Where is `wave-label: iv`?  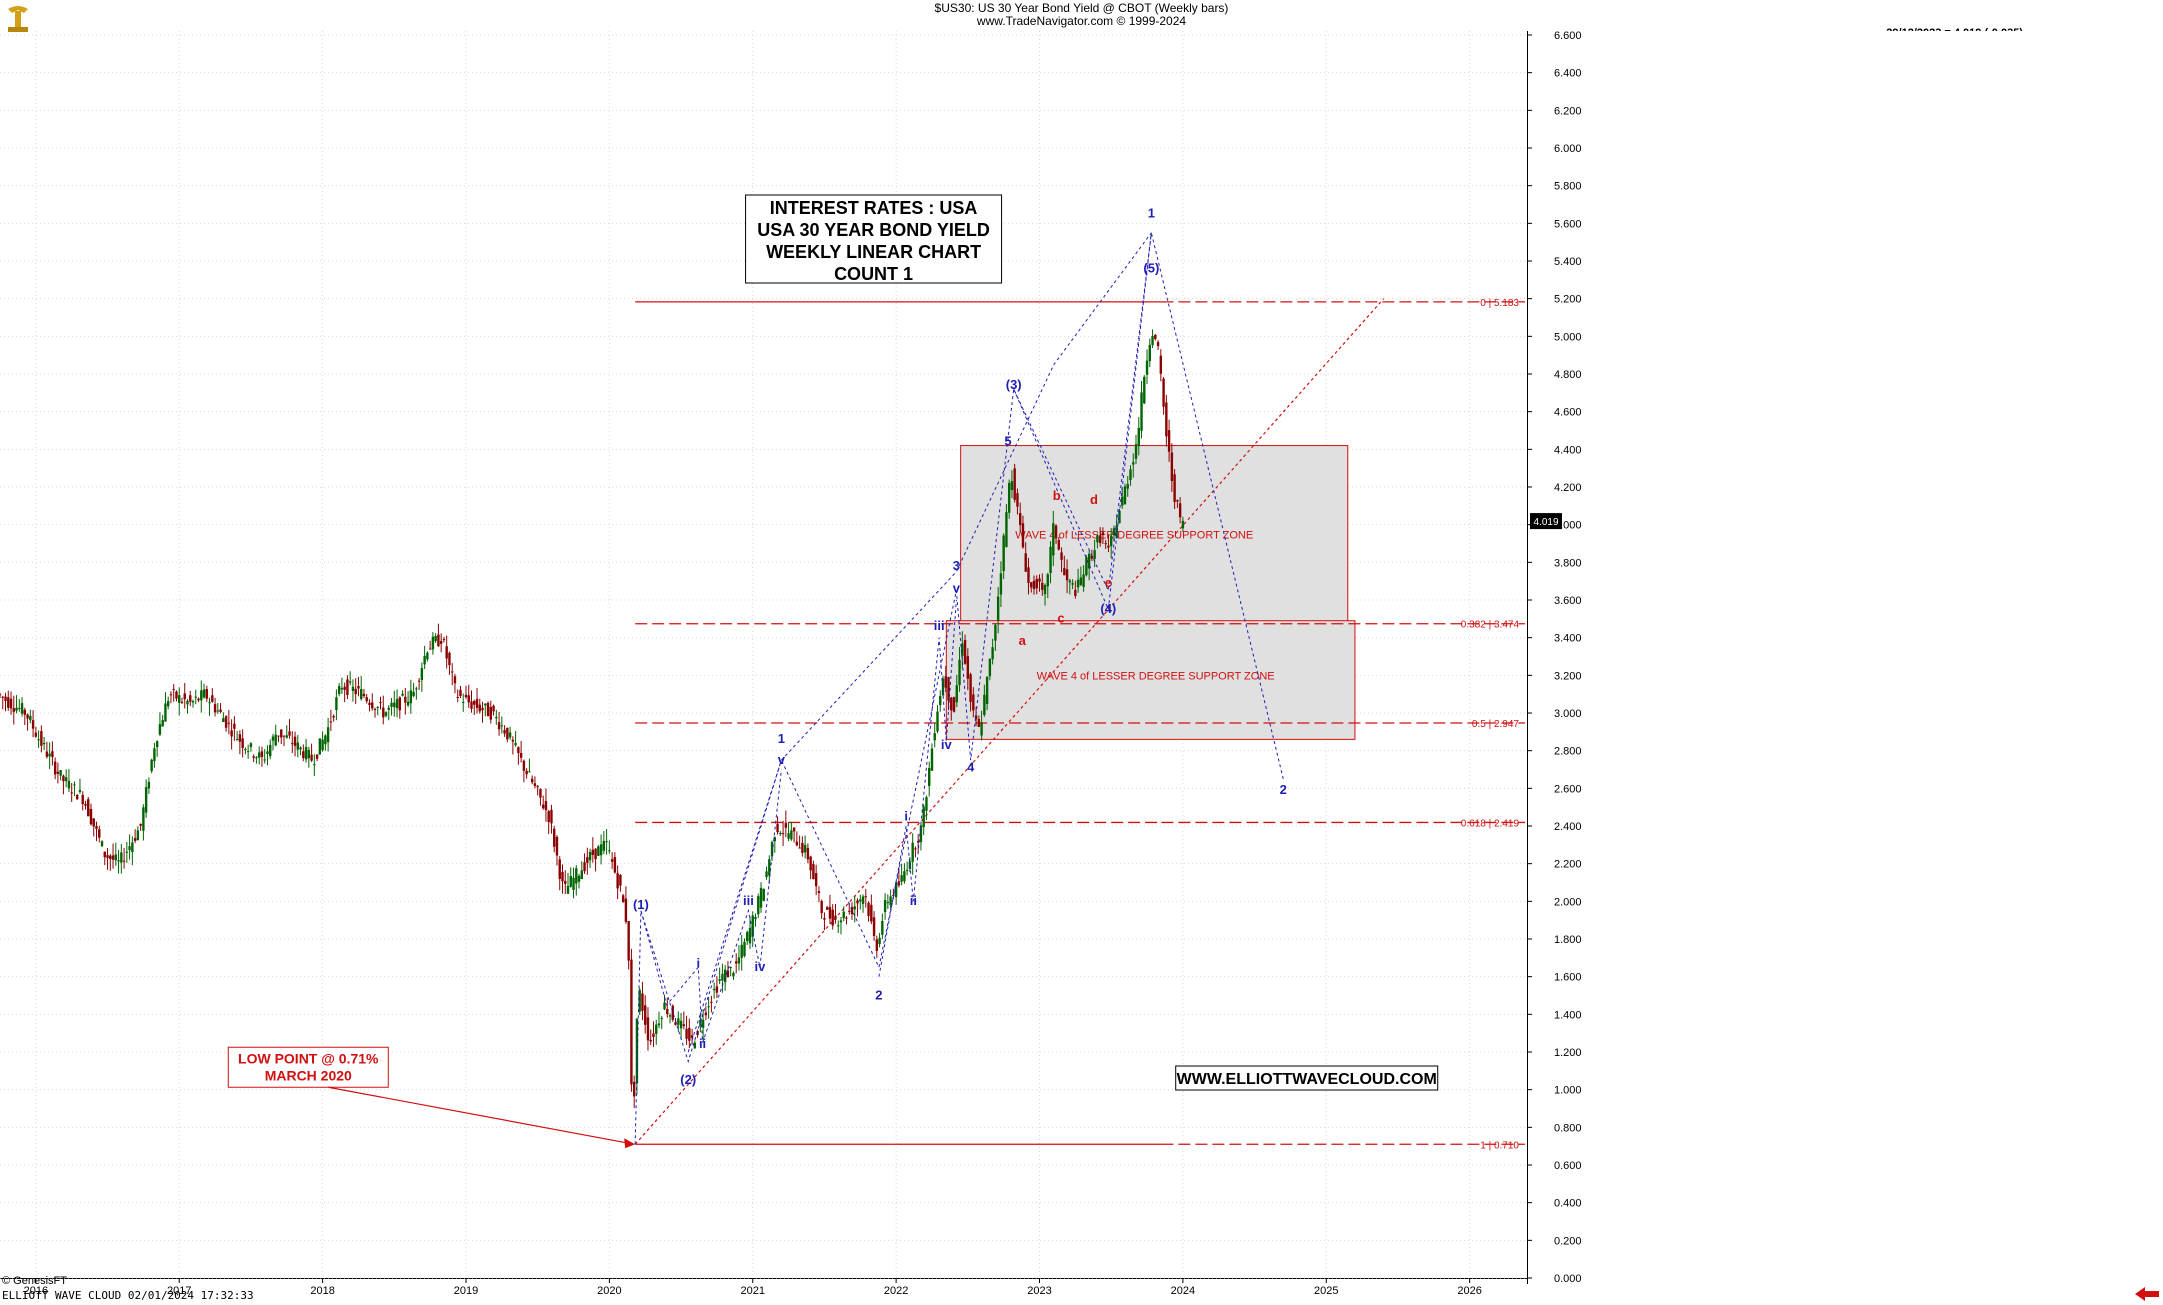
wave-label: iv is located at coordinates (760, 966).